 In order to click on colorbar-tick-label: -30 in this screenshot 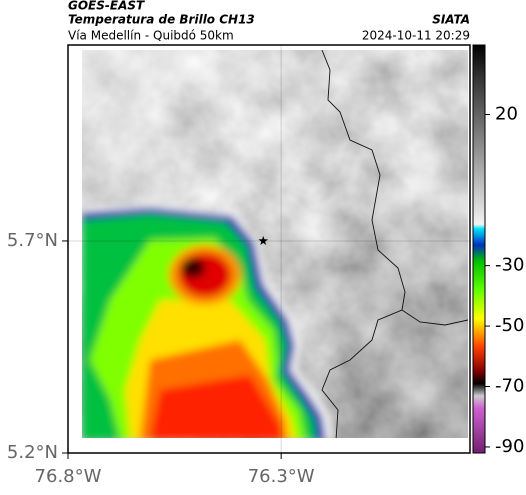, I will do `click(509, 265)`.